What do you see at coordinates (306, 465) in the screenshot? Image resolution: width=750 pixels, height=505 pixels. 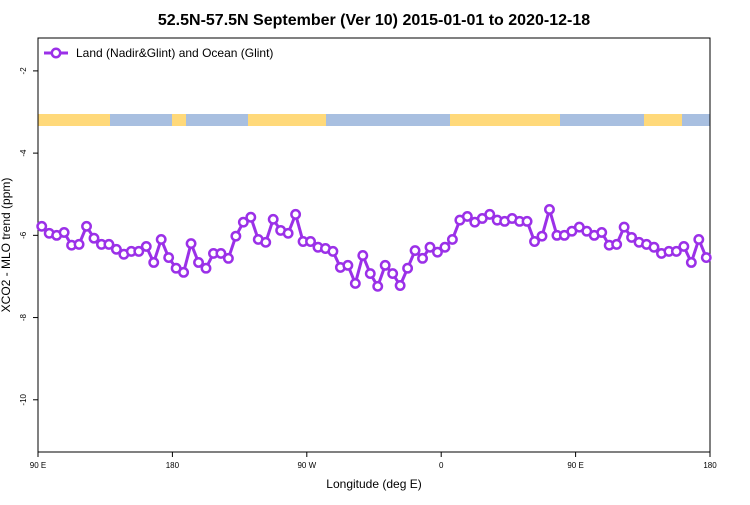 I see `x-tick-label: 90 W` at bounding box center [306, 465].